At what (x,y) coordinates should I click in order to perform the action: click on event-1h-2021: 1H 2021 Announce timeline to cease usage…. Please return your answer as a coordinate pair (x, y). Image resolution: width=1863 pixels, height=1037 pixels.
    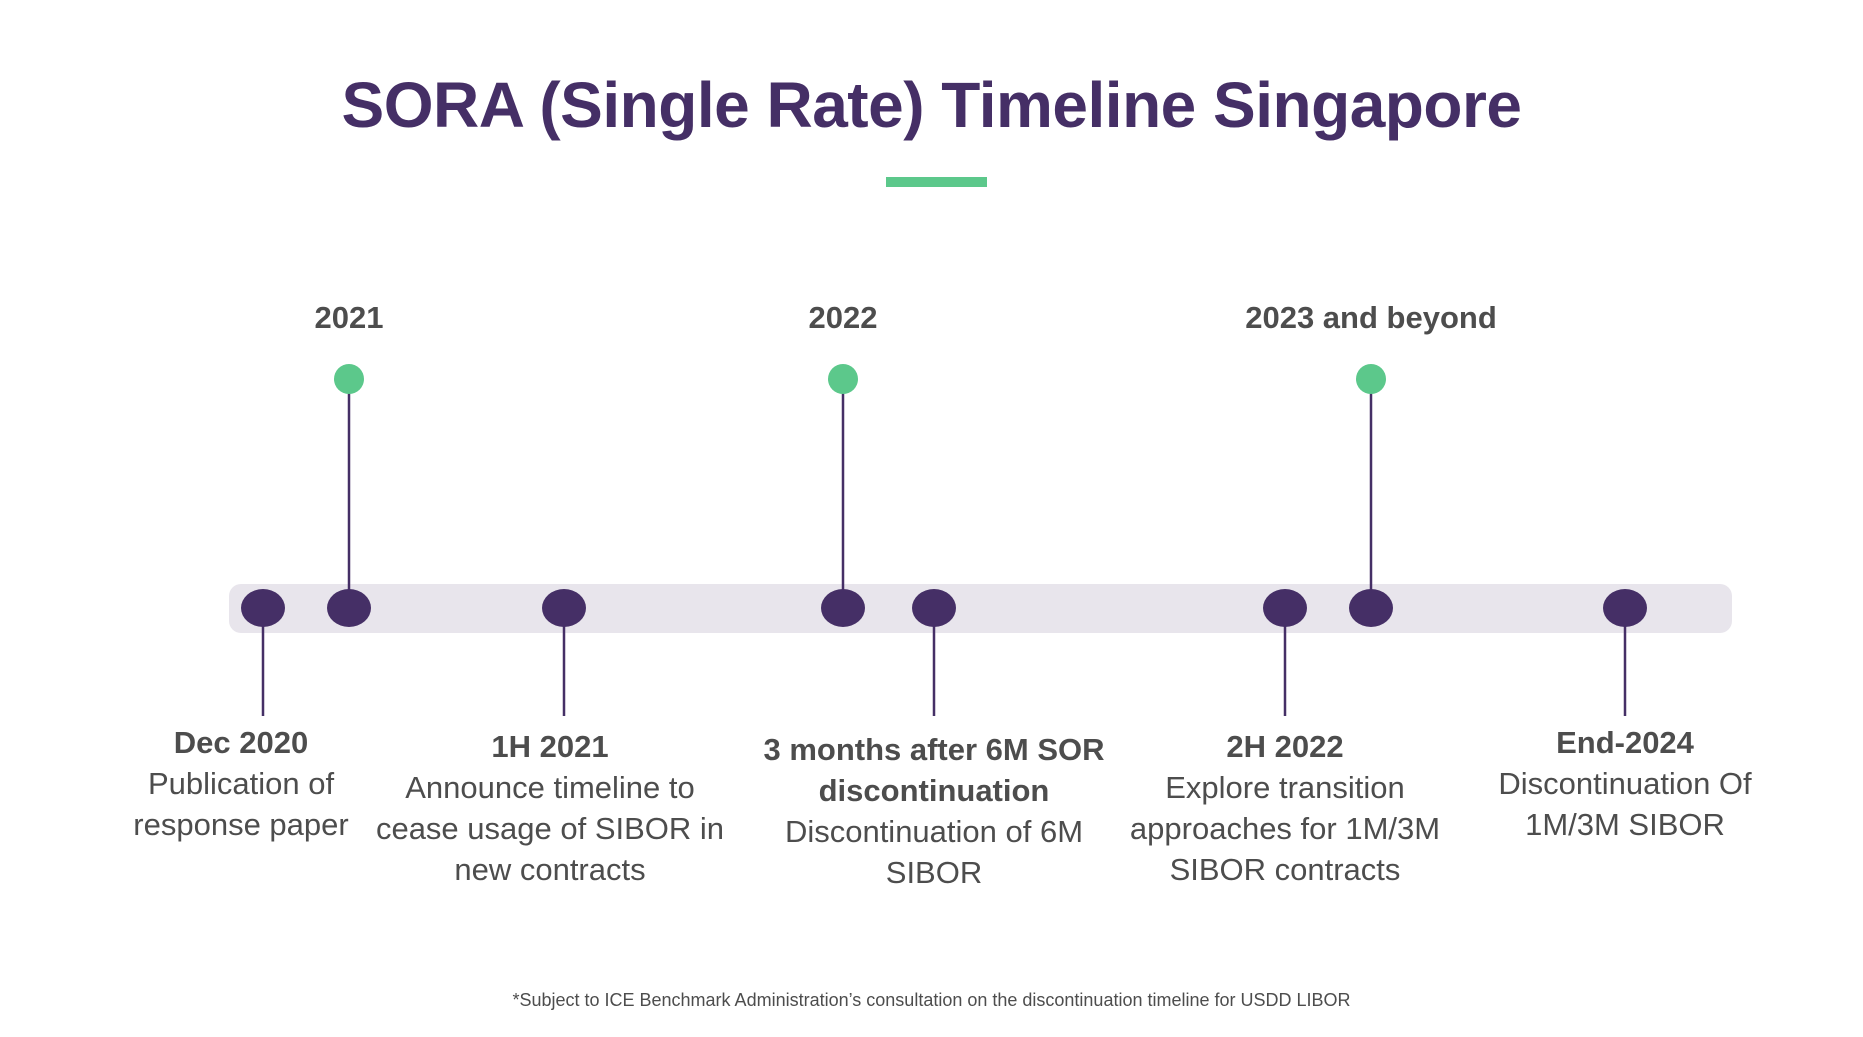
    Looking at the image, I should click on (550, 808).